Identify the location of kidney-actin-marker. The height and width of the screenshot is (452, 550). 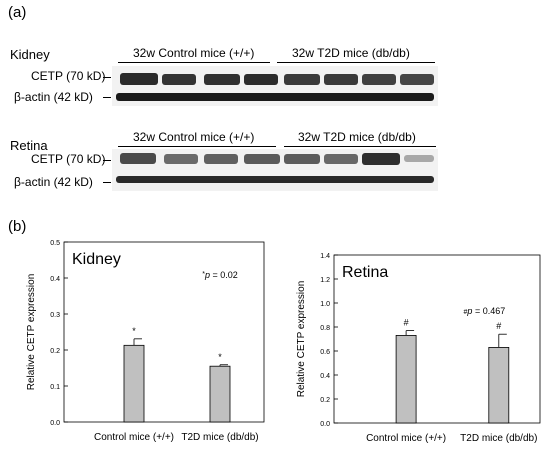
(107, 97).